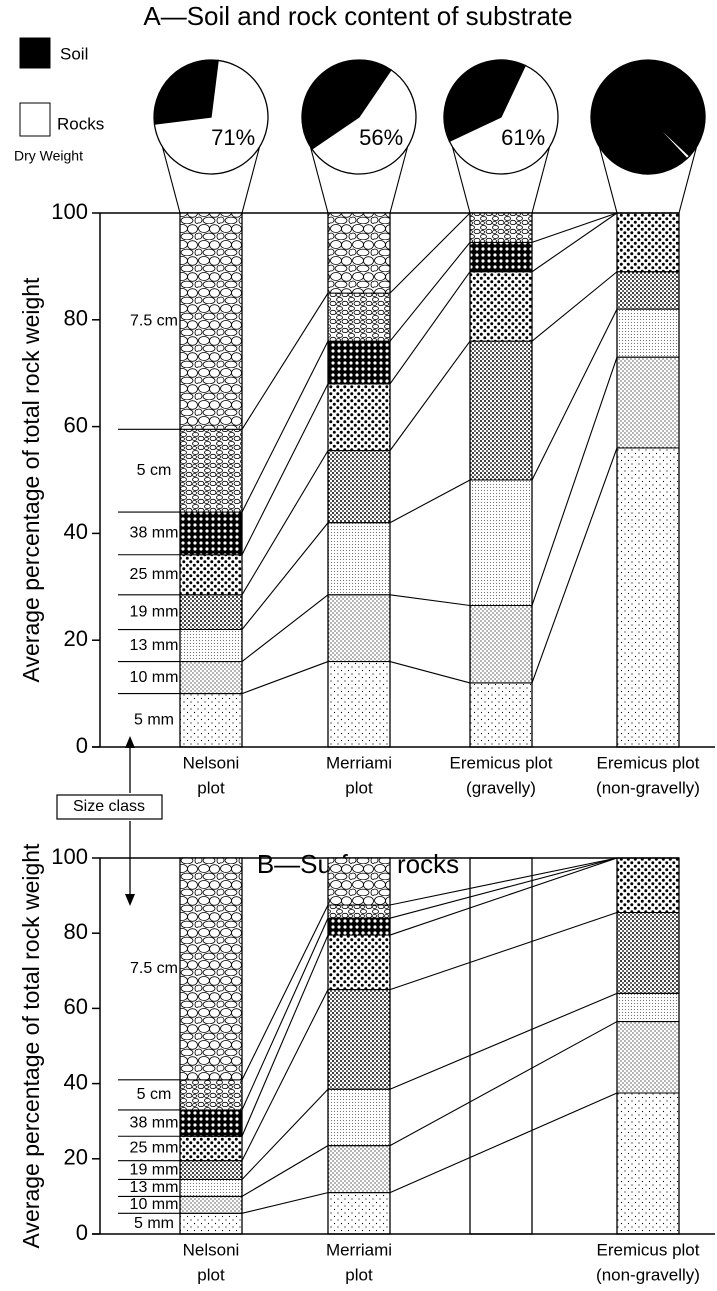  I want to click on y-tick-label: 20, so click(76, 638).